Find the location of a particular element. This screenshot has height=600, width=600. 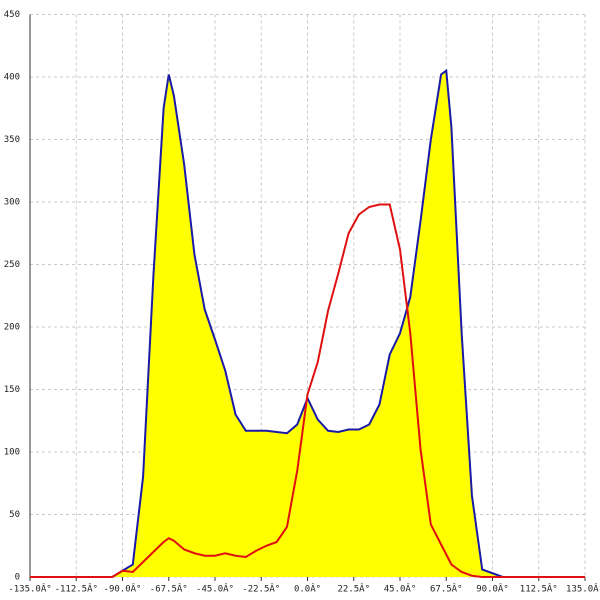

y-tick-label: 350 is located at coordinates (12, 140).